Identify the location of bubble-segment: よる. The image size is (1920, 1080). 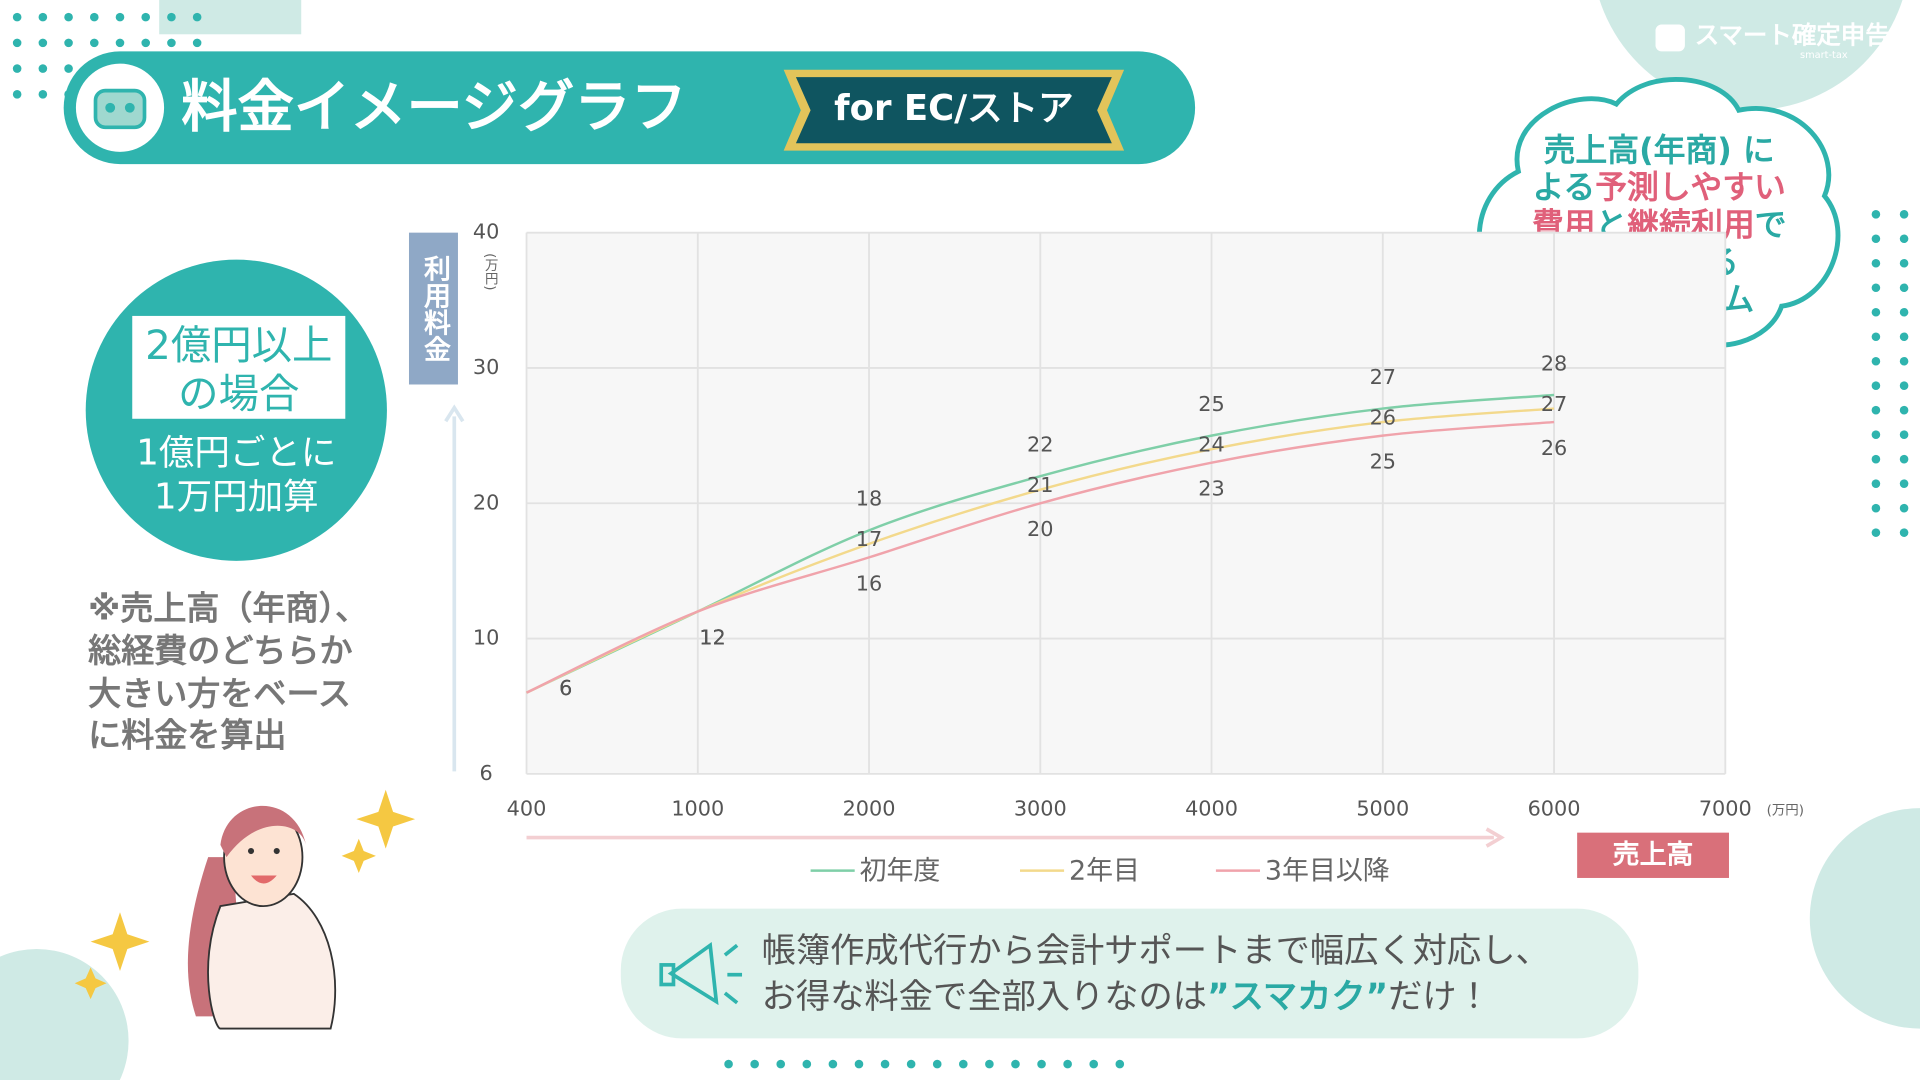
(1564, 187).